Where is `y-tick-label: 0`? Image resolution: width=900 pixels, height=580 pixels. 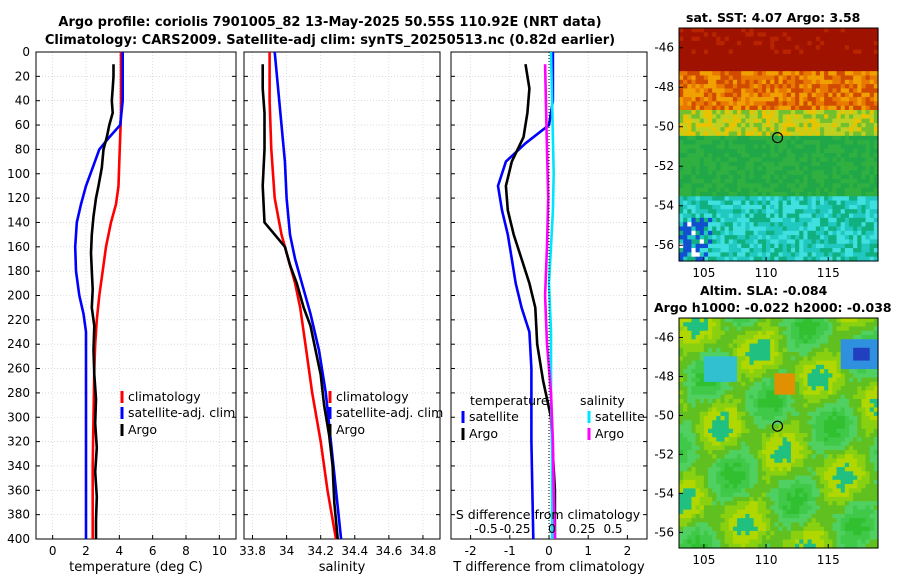
y-tick-label: 0 is located at coordinates (26, 52).